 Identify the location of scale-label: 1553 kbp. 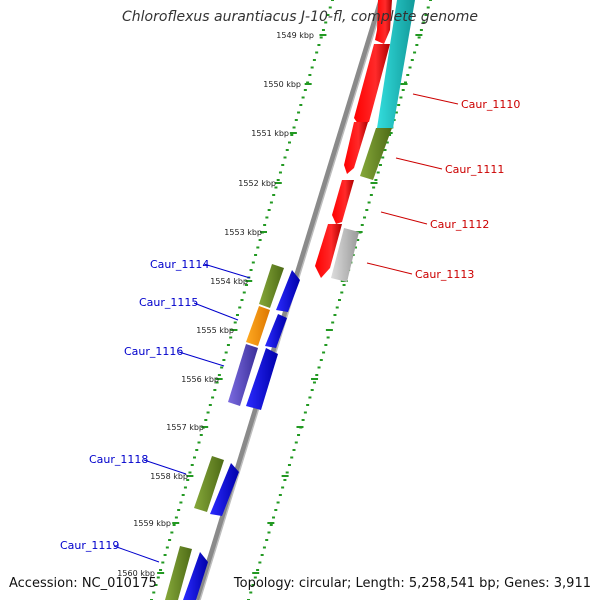
(243, 232).